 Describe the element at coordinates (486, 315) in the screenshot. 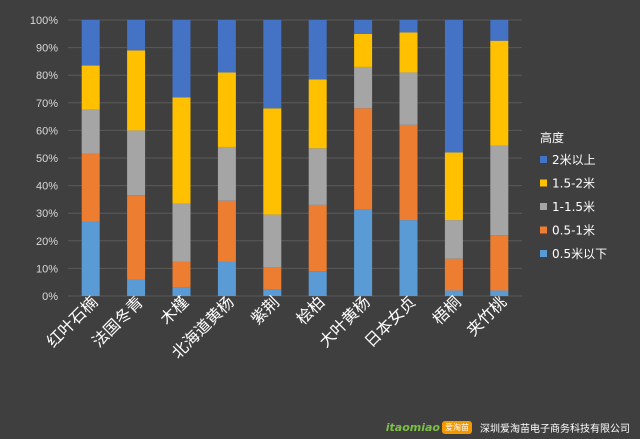

I see `category-label: 夹竹桃` at that location.